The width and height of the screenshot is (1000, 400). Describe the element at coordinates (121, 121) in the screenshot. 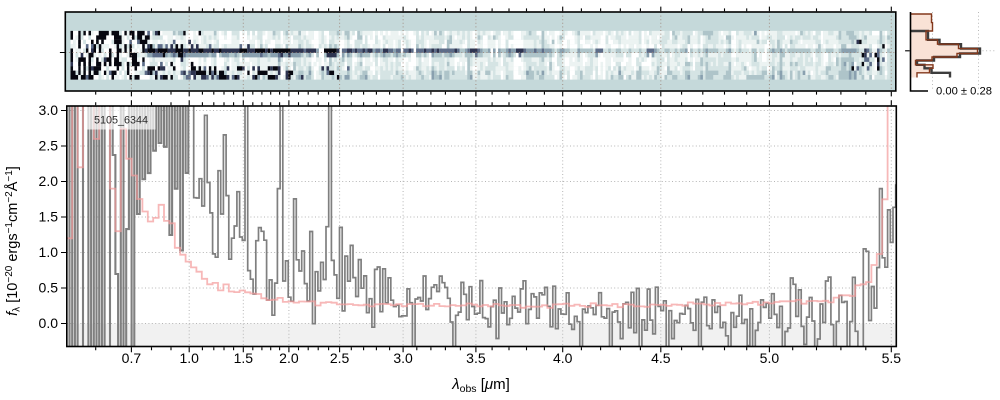

I see `svg-text: 5105_6344` at that location.